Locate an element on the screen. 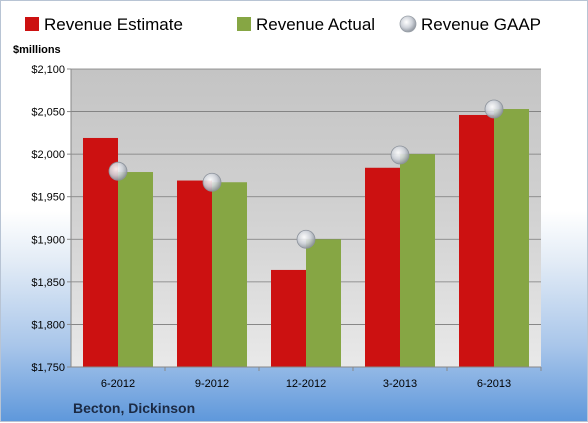  legend-swatch-revenue-estimate is located at coordinates (32, 24).